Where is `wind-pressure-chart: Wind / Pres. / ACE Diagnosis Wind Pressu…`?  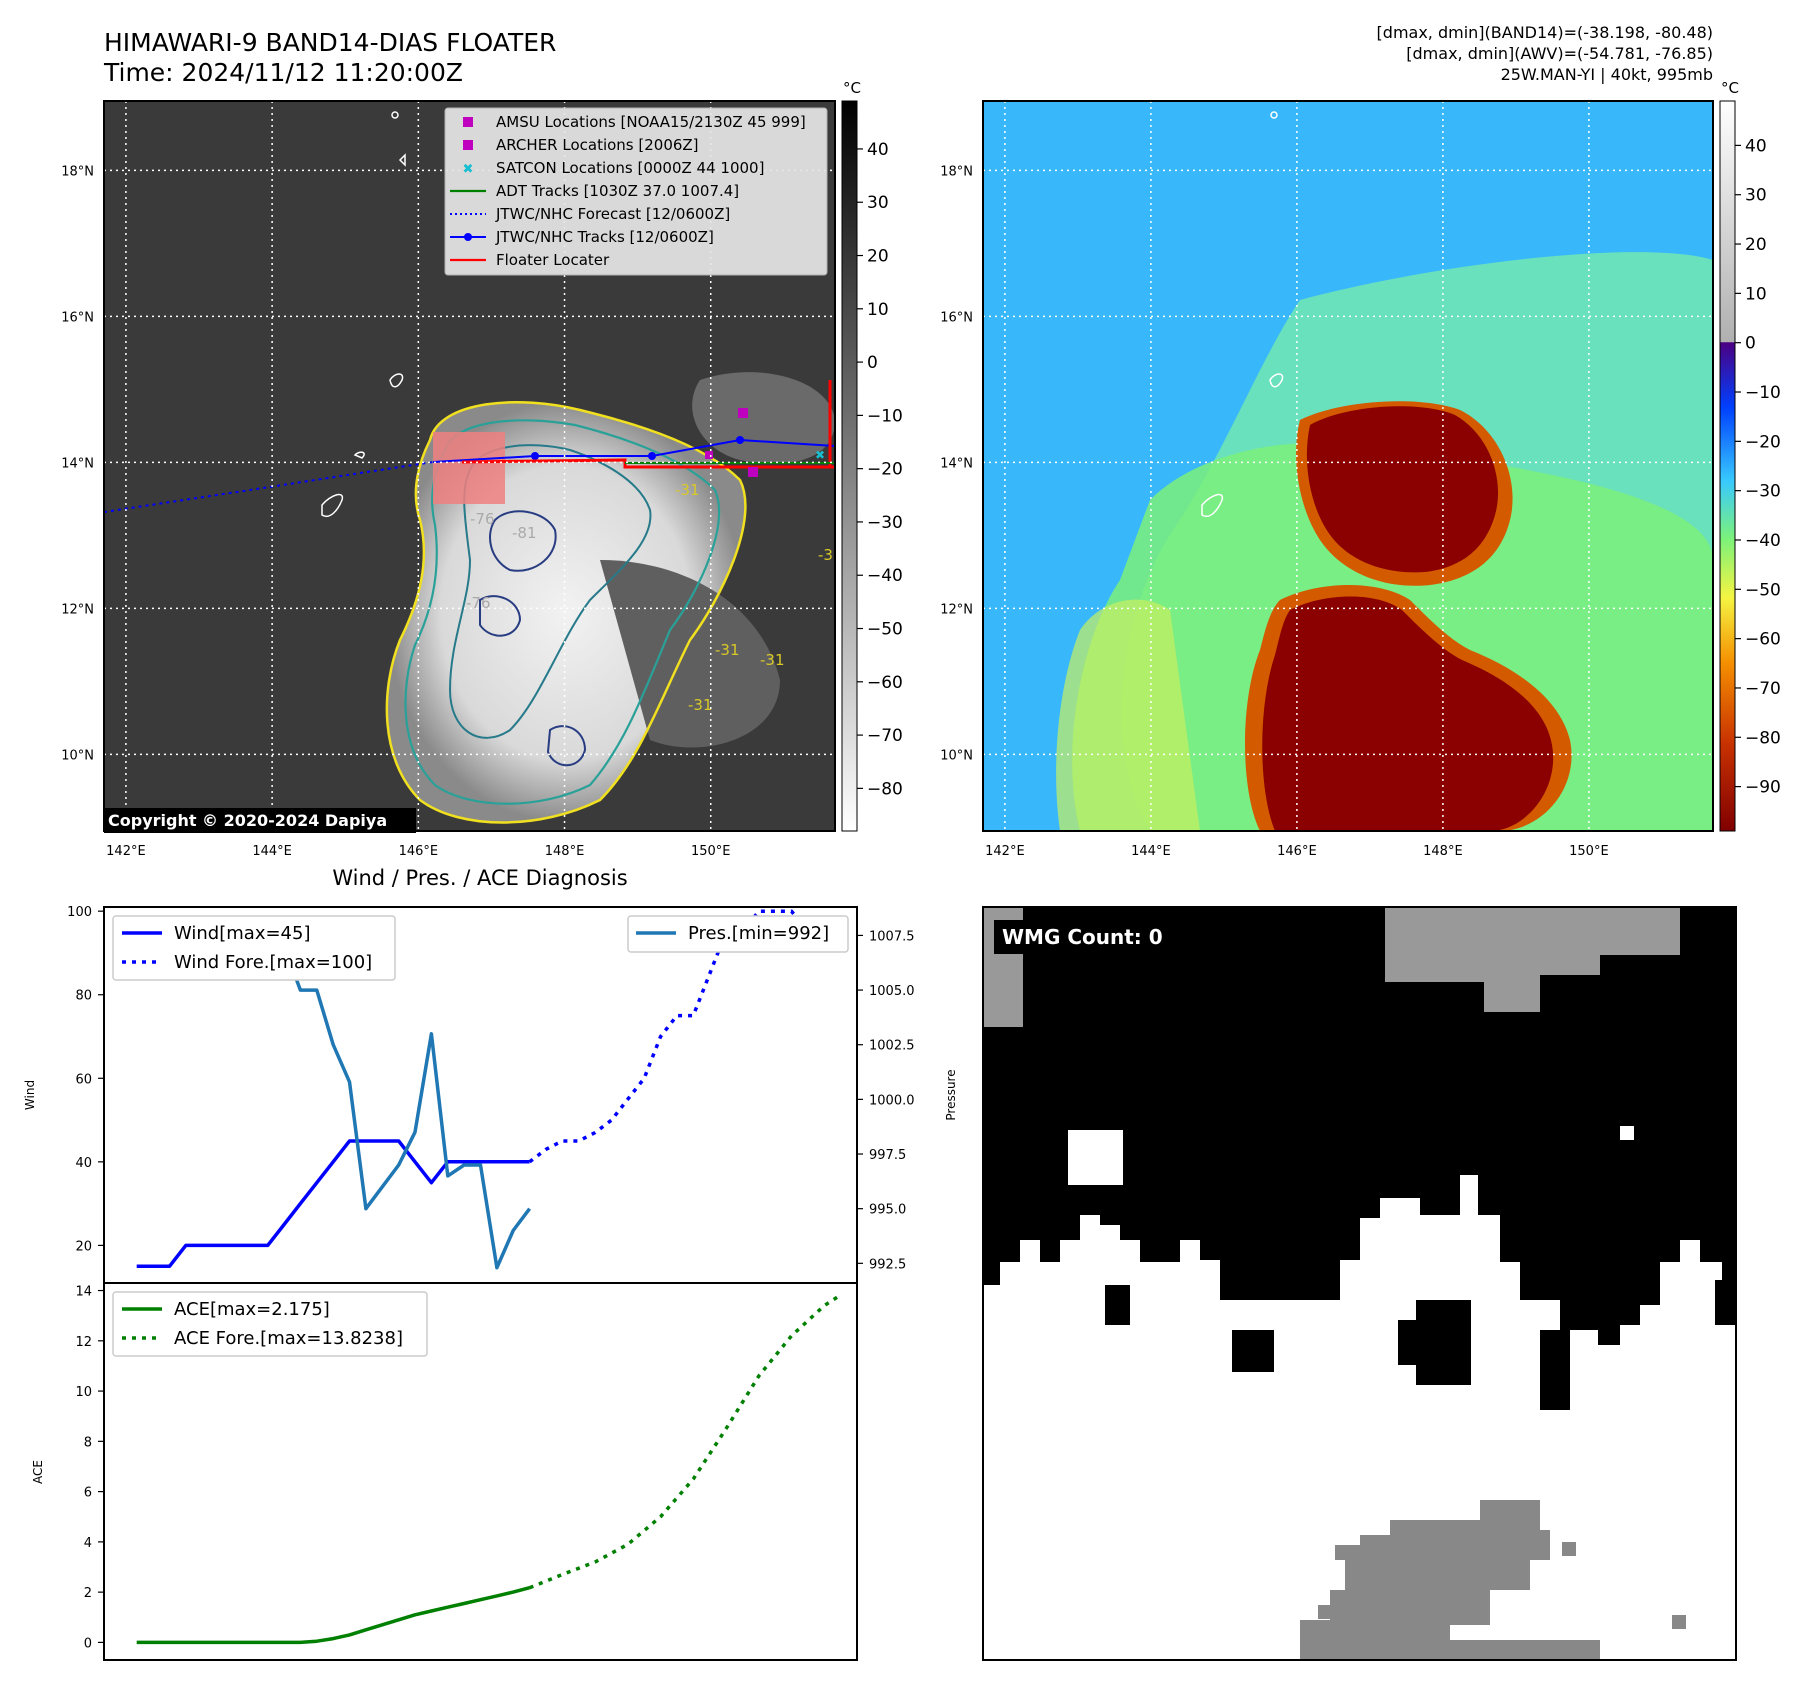 wind-pressure-chart: Wind / Pres. / ACE Diagnosis Wind Pressu… is located at coordinates (490, 1075).